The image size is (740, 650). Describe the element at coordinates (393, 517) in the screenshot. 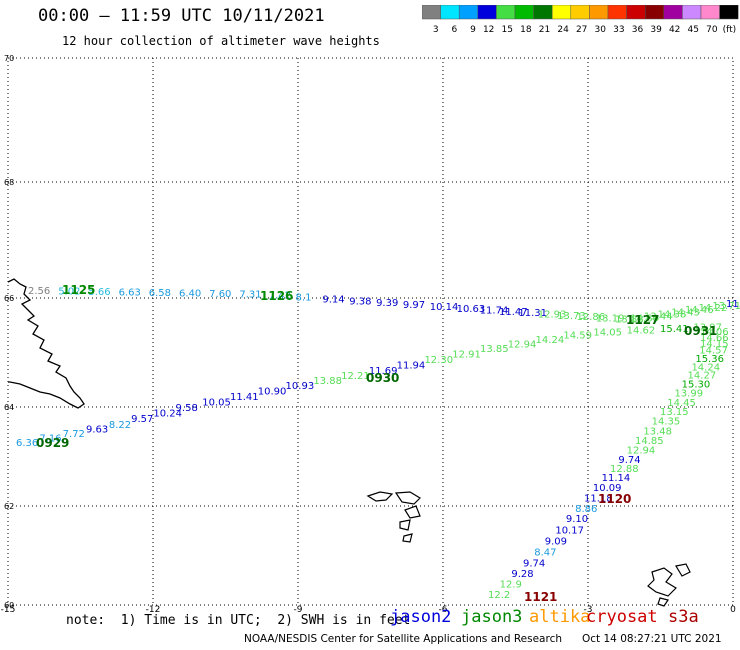

I see `faroe-islands` at that location.